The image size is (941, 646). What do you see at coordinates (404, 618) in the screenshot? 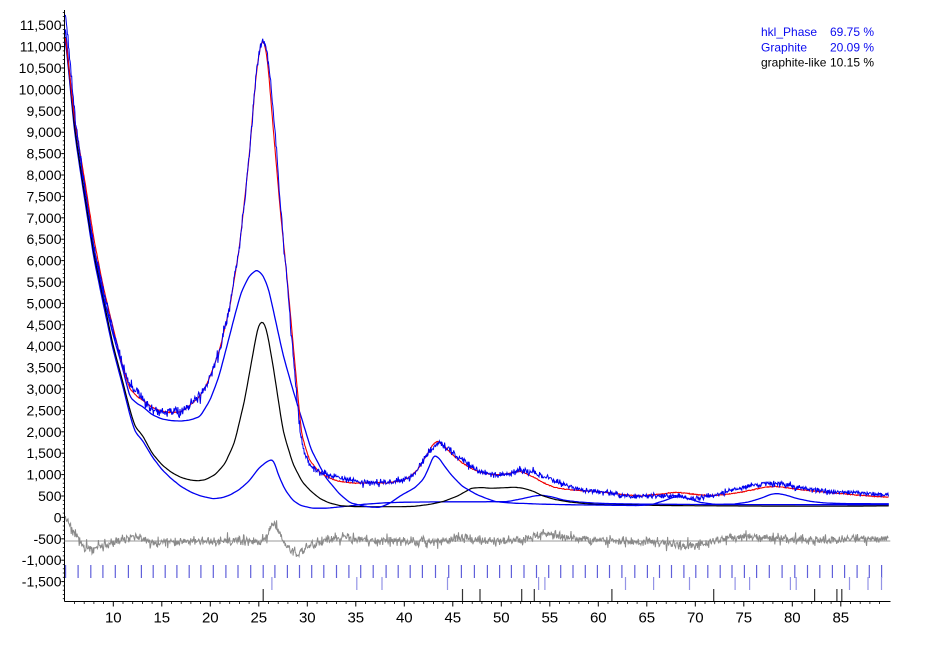
I see `svg-text: 40` at bounding box center [404, 618].